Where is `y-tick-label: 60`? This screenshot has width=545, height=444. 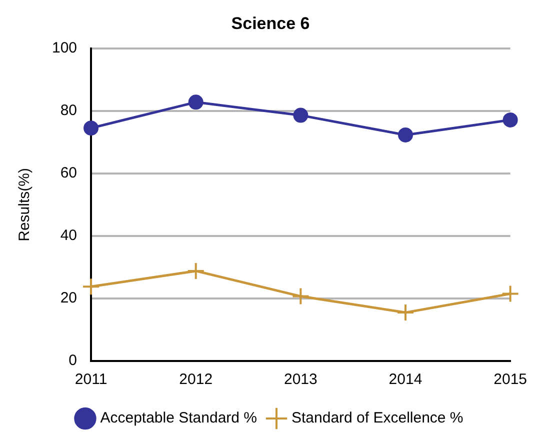
y-tick-label: 60 is located at coordinates (69, 173).